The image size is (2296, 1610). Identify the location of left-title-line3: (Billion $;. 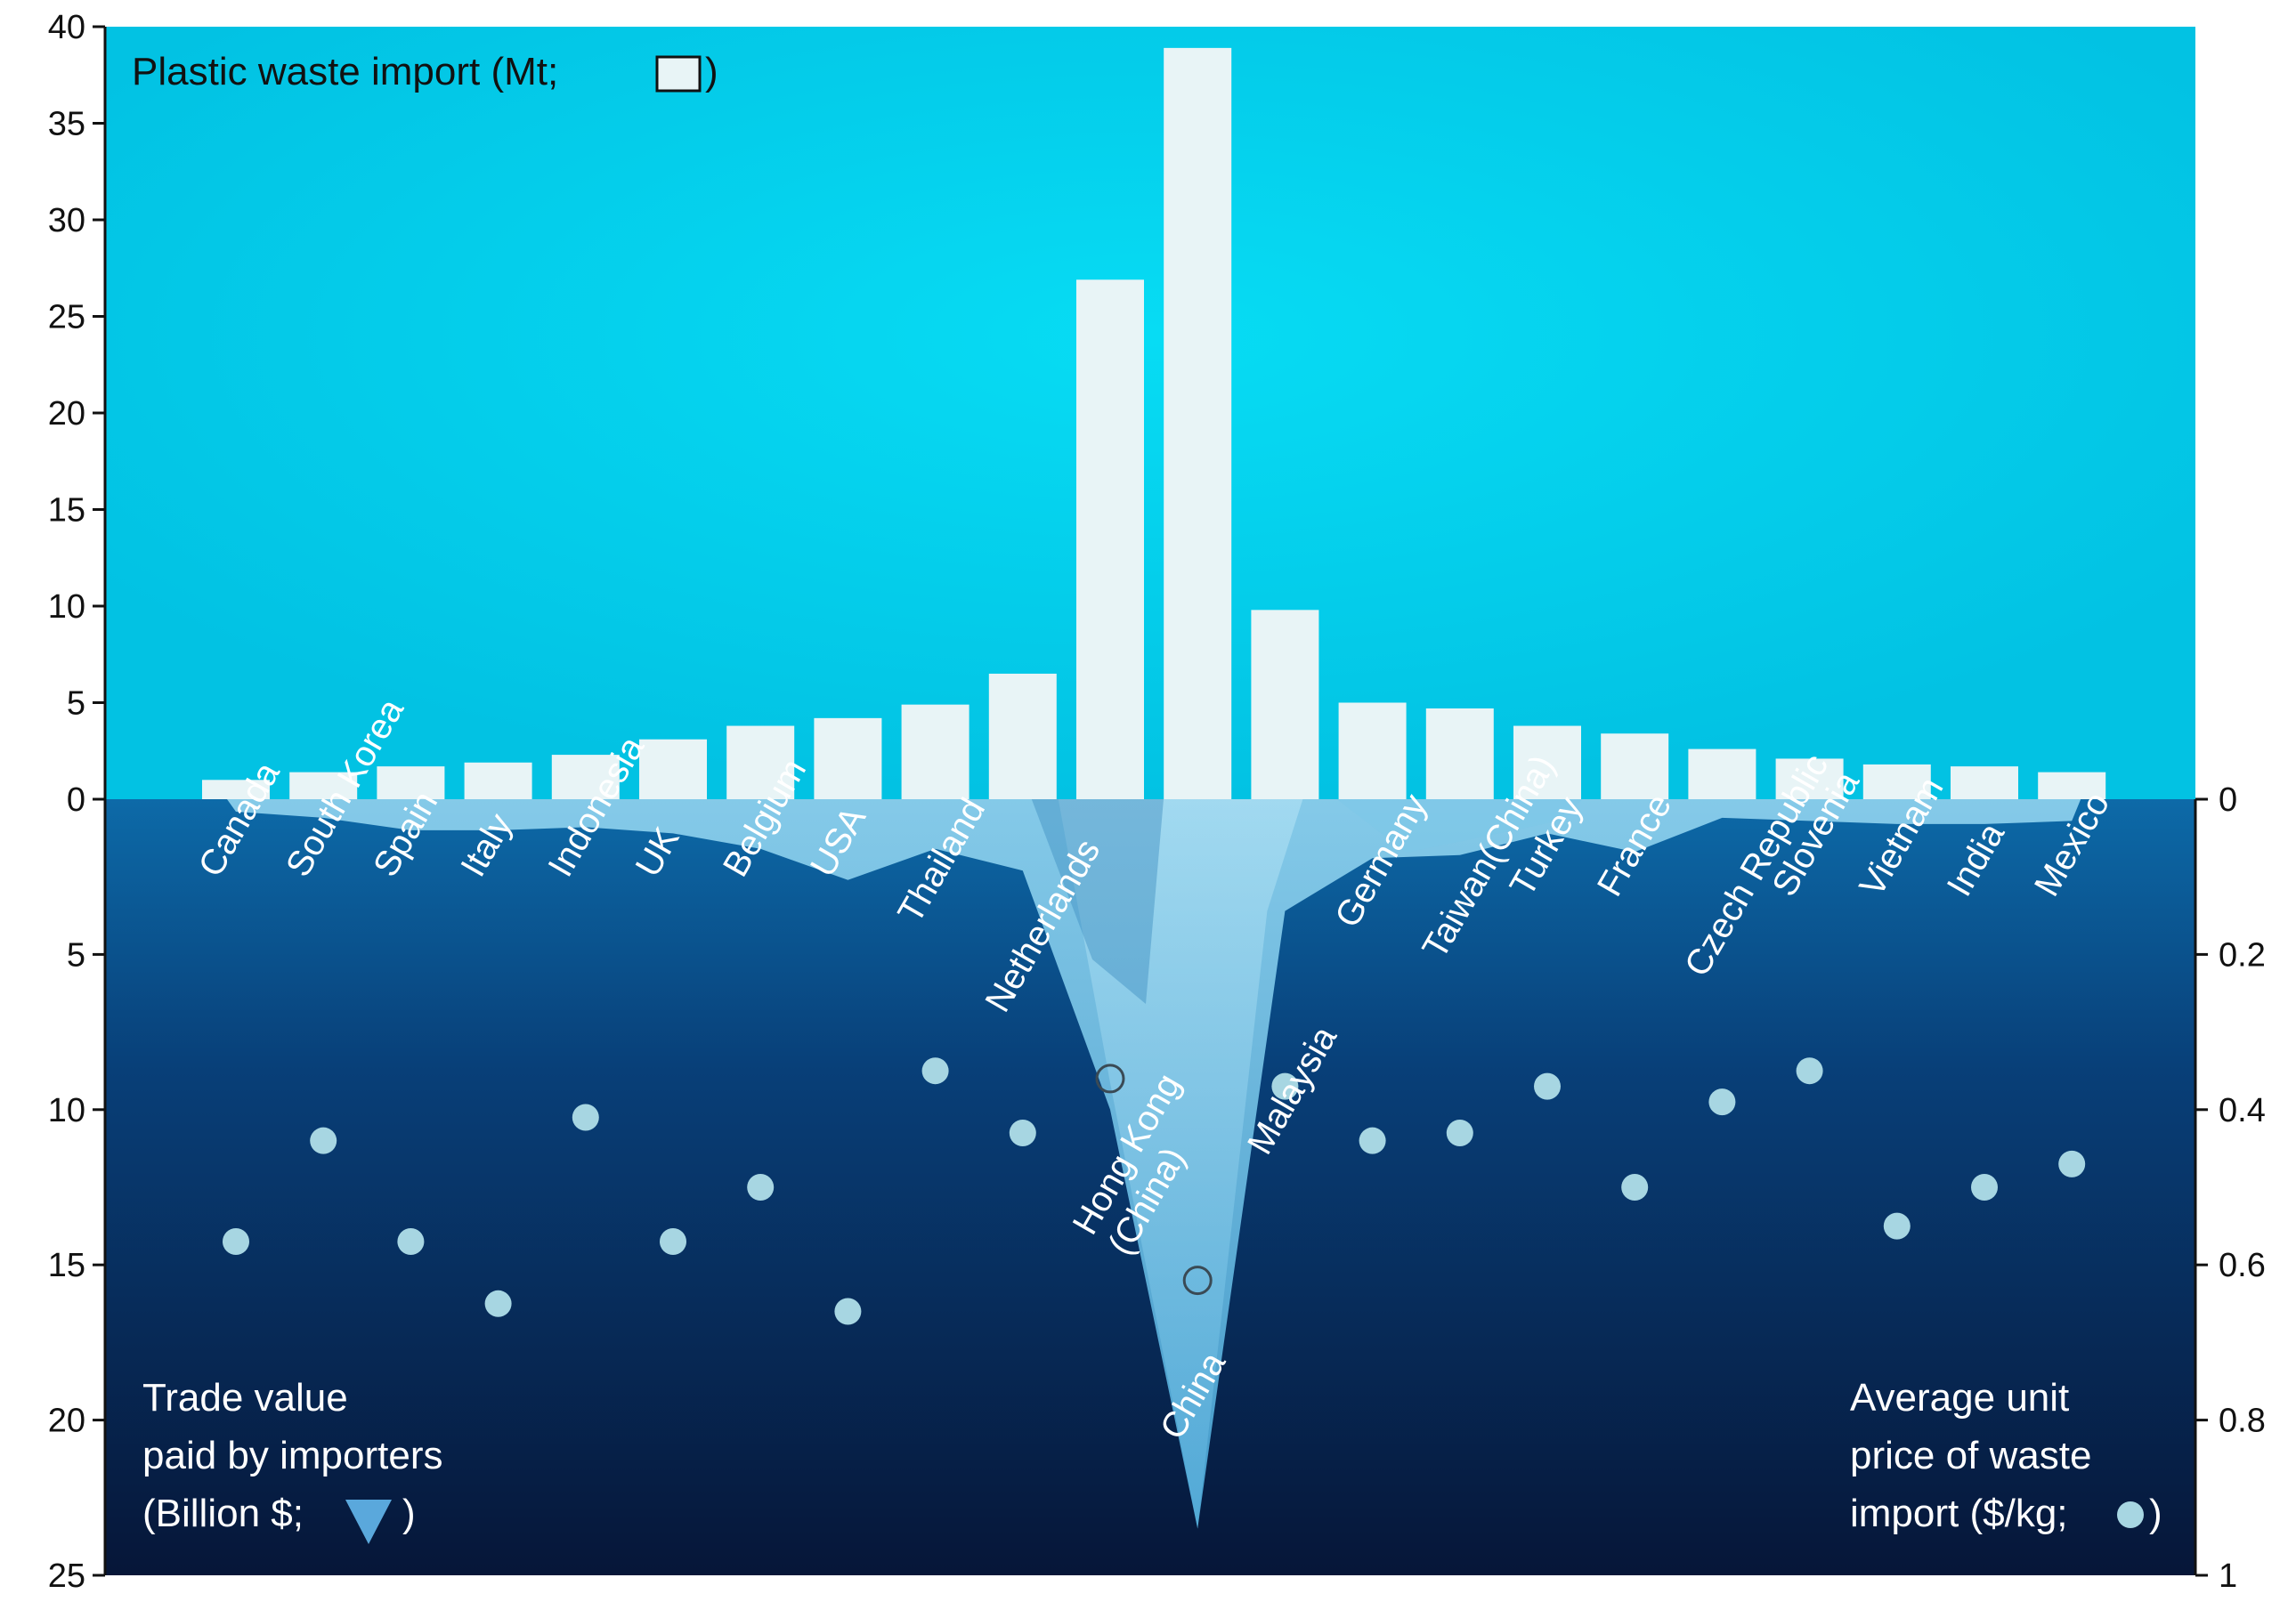
(223, 1513).